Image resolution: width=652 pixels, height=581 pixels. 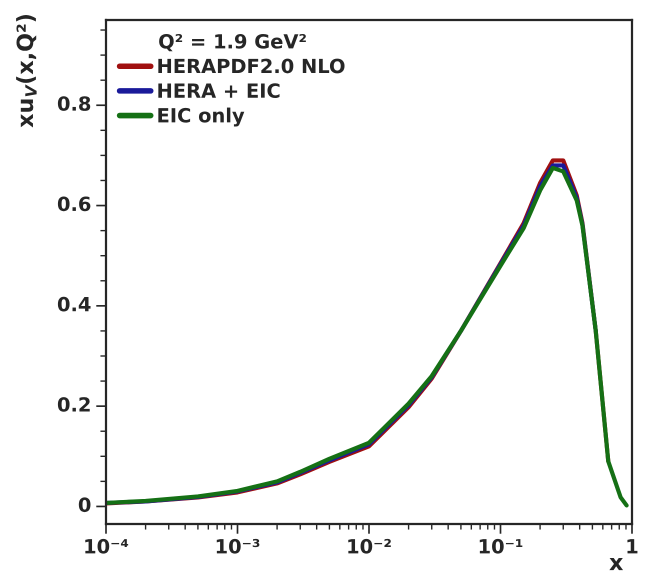 What do you see at coordinates (84, 504) in the screenshot?
I see `y-tick-label: 0` at bounding box center [84, 504].